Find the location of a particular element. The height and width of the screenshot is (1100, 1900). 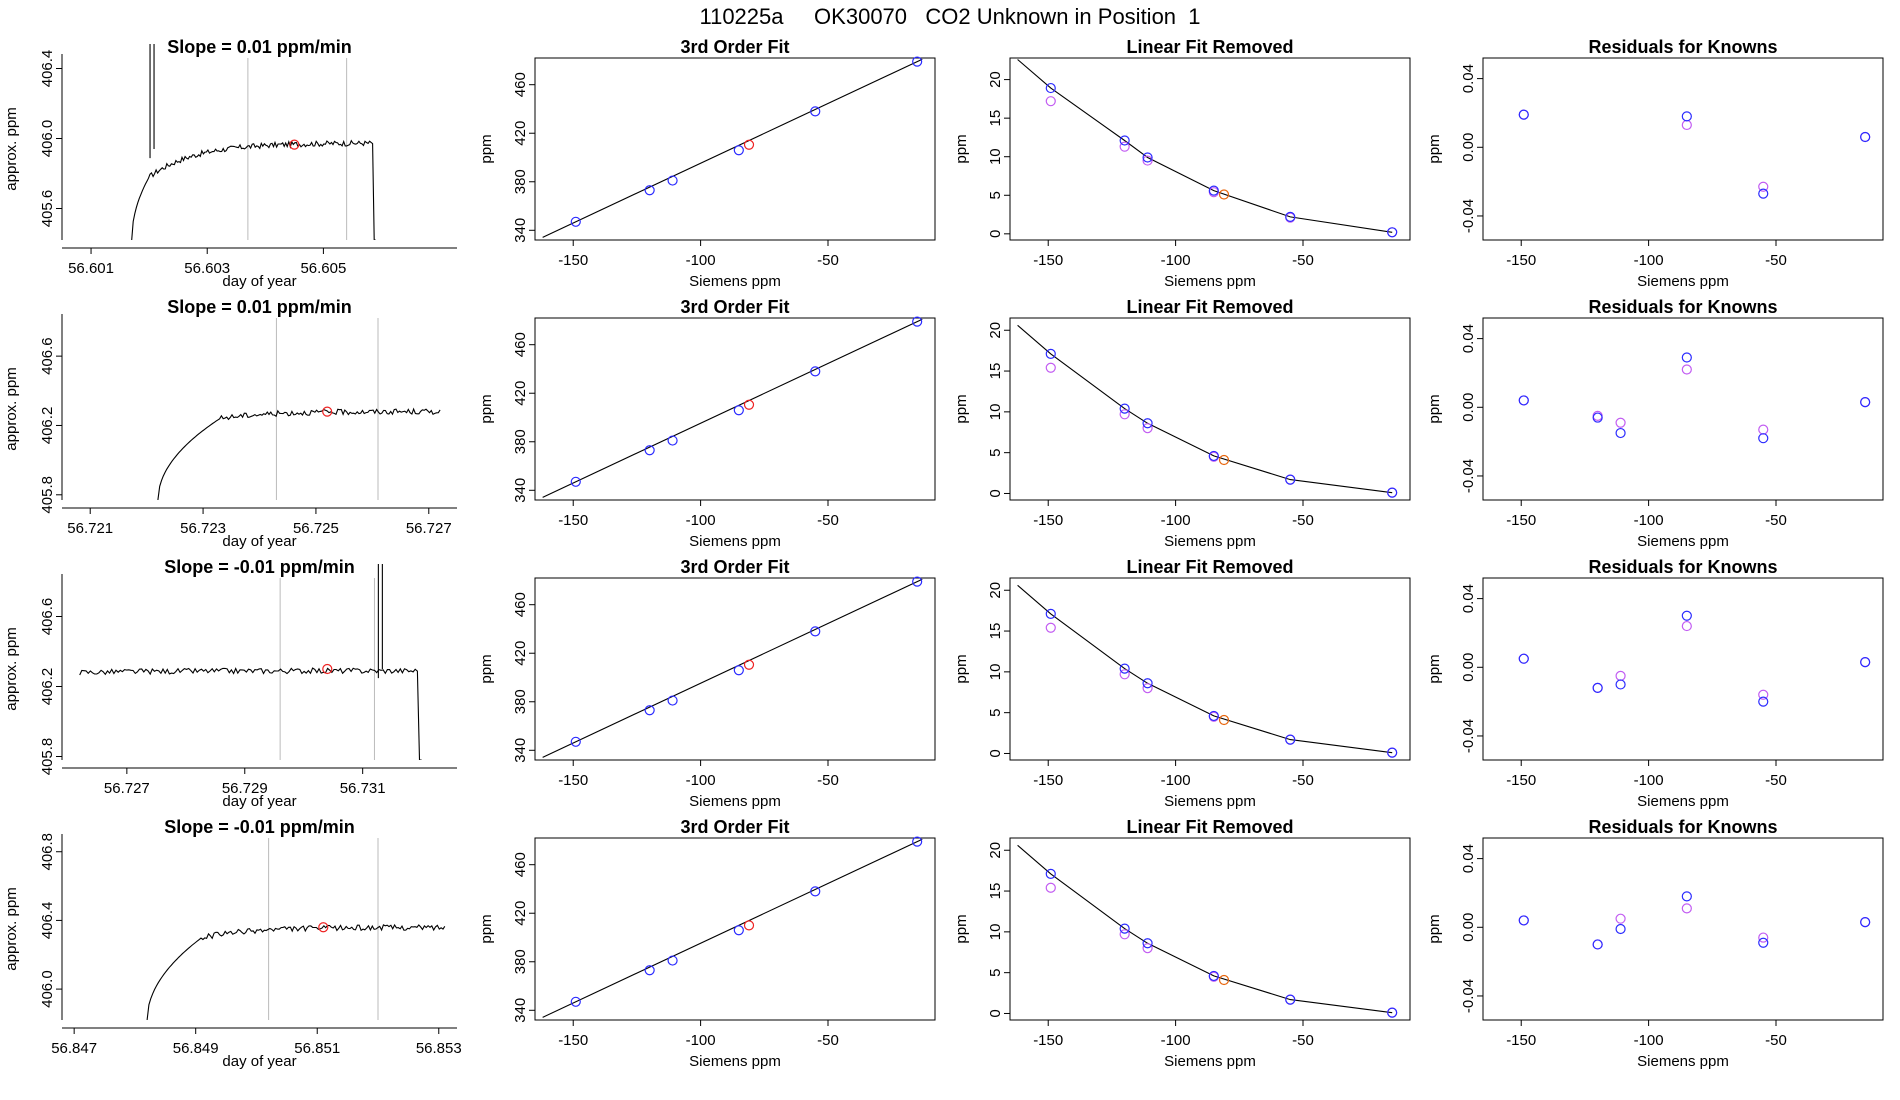

y-tick-label: 0 is located at coordinates (995, 234).